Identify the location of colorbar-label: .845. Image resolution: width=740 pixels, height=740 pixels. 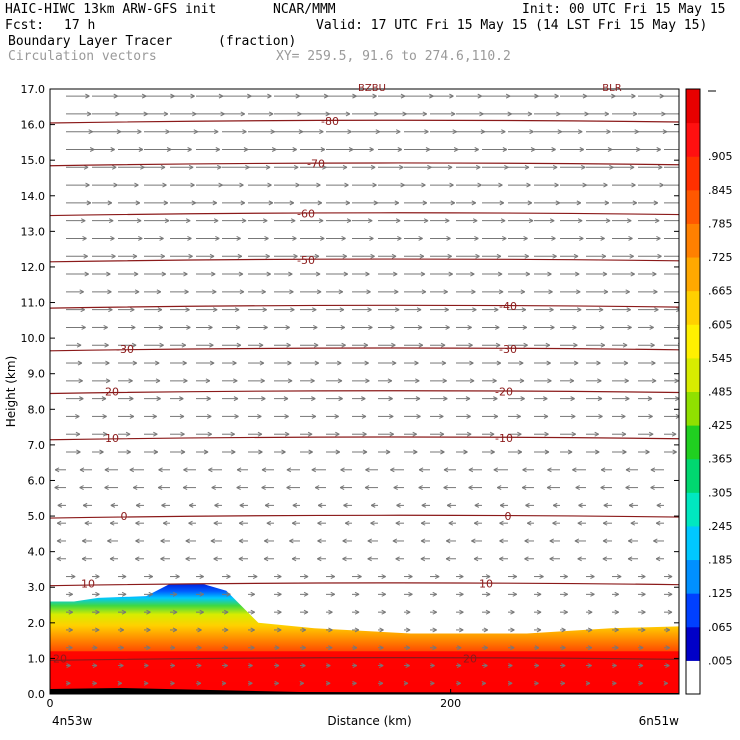
(720, 190).